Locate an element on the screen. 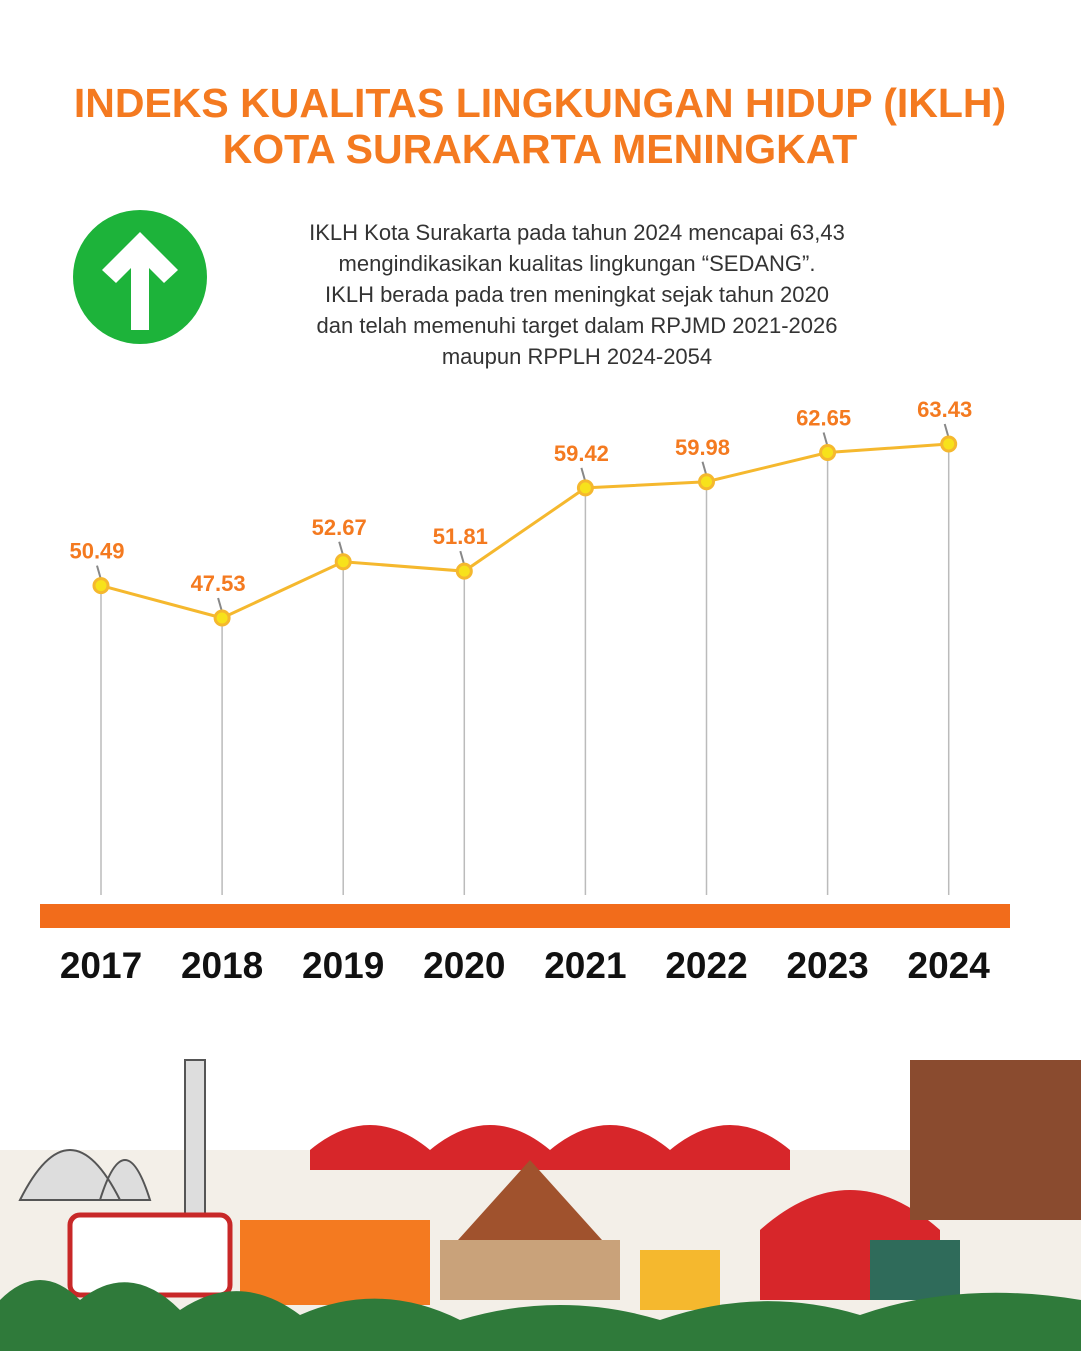 The width and height of the screenshot is (1081, 1351). title-line: INDEKS KUALITAS LINGKUNGAN HIDUP (IKLH) is located at coordinates (540, 103).